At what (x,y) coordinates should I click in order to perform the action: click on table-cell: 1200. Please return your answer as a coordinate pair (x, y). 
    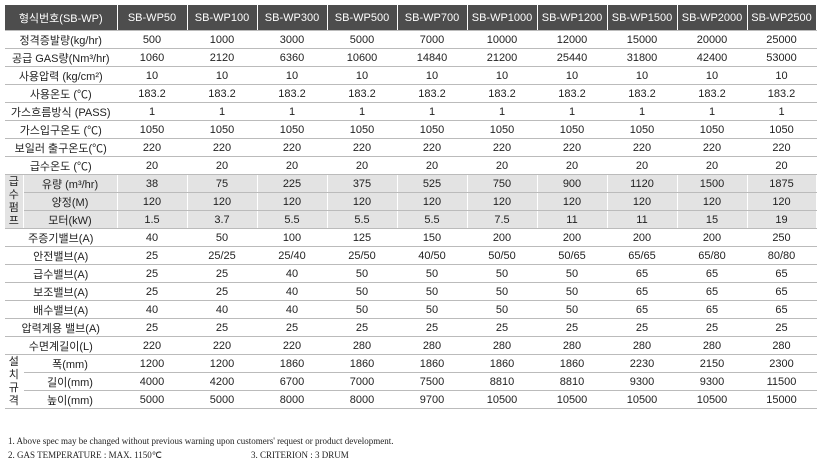
    Looking at the image, I should click on (152, 363).